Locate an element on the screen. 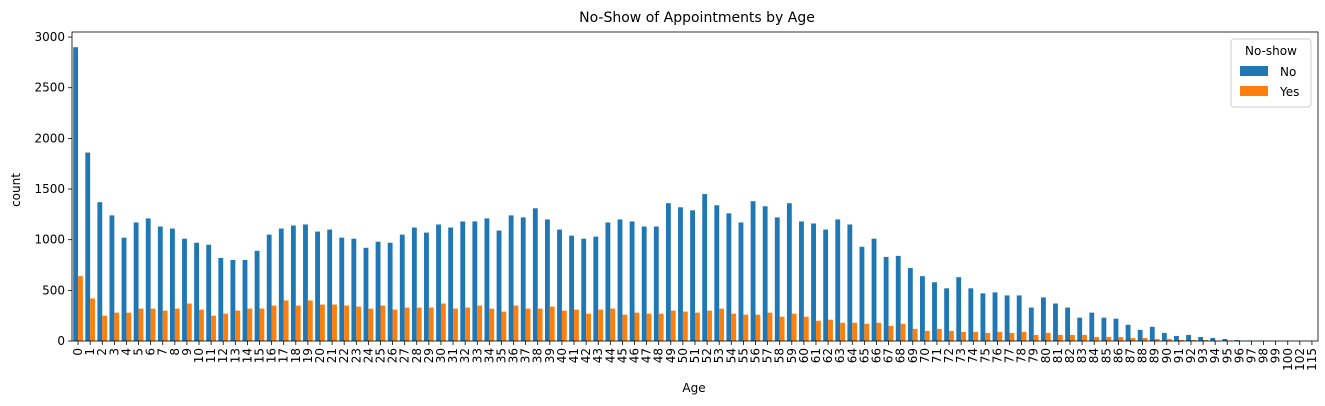 The height and width of the screenshot is (406, 1325). x-tick-label-91: 91 is located at coordinates (1179, 355).